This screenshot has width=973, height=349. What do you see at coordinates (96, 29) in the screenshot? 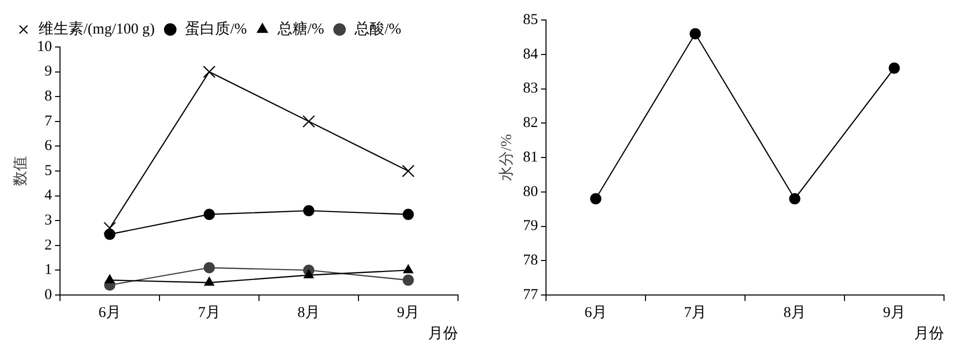
I see `legend-label: 维生素/(mg/100 g)` at bounding box center [96, 29].